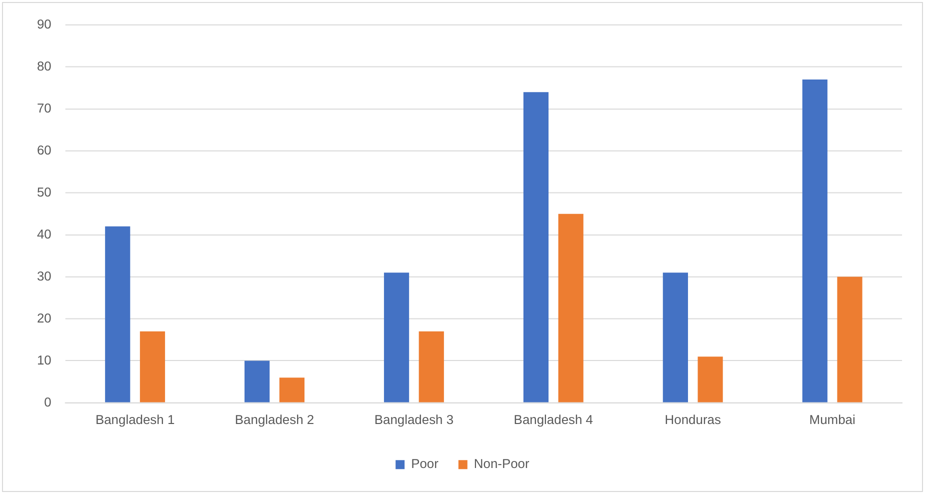  What do you see at coordinates (44, 66) in the screenshot?
I see `y-tick-label: 80` at bounding box center [44, 66].